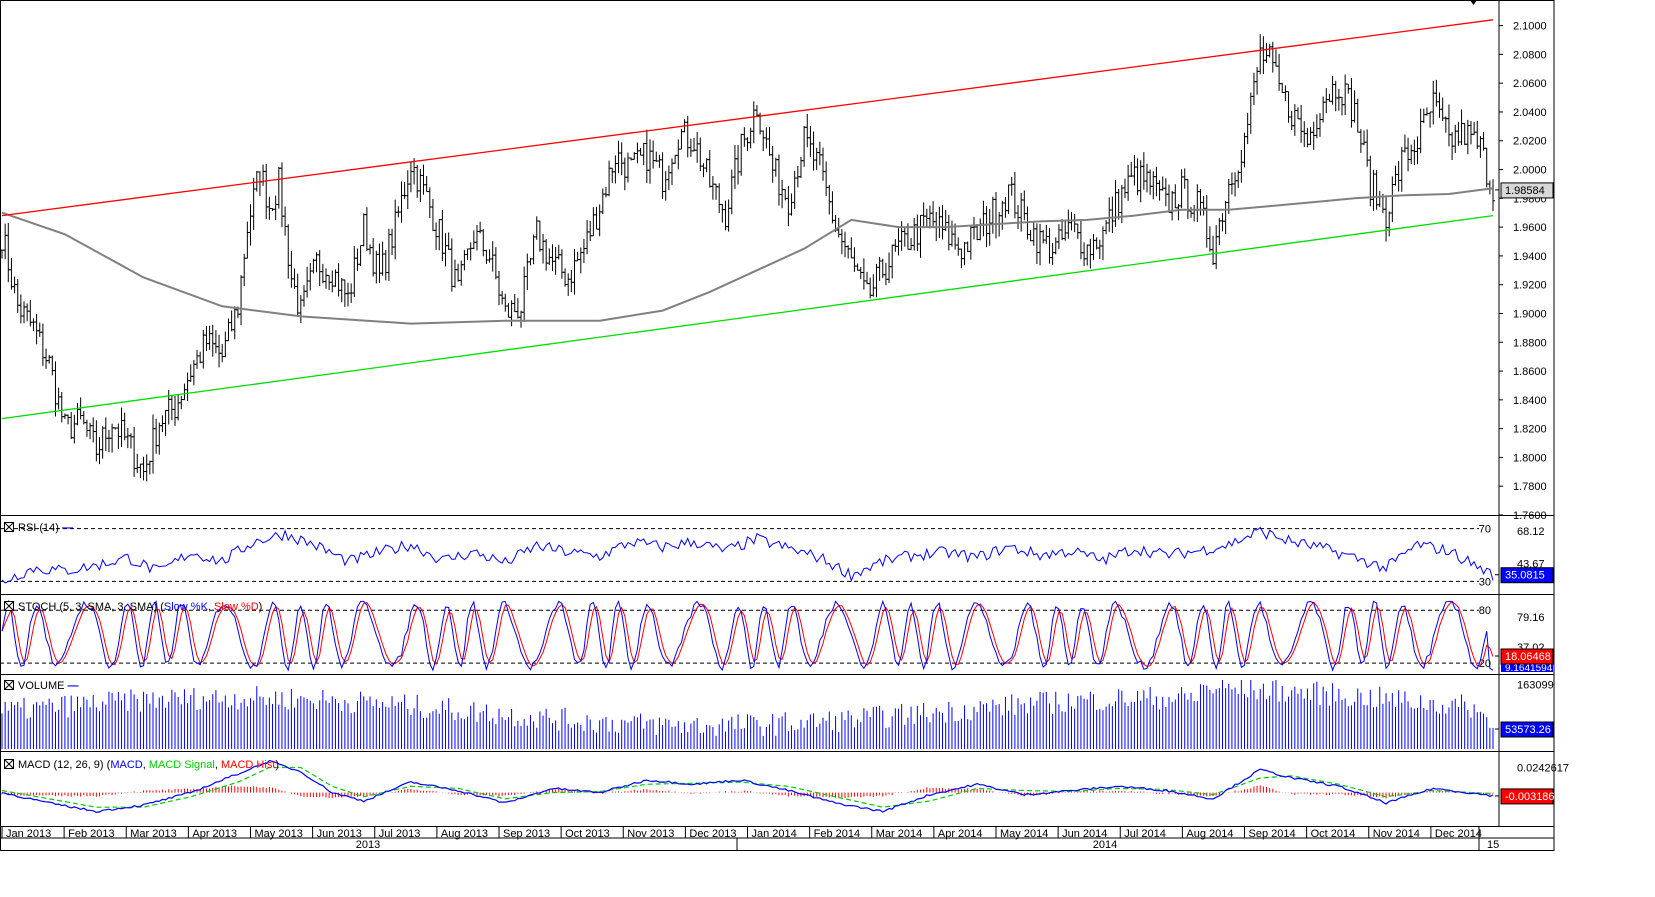  Describe the element at coordinates (214, 834) in the screenshot. I see `month-label: Apr 2013` at that location.